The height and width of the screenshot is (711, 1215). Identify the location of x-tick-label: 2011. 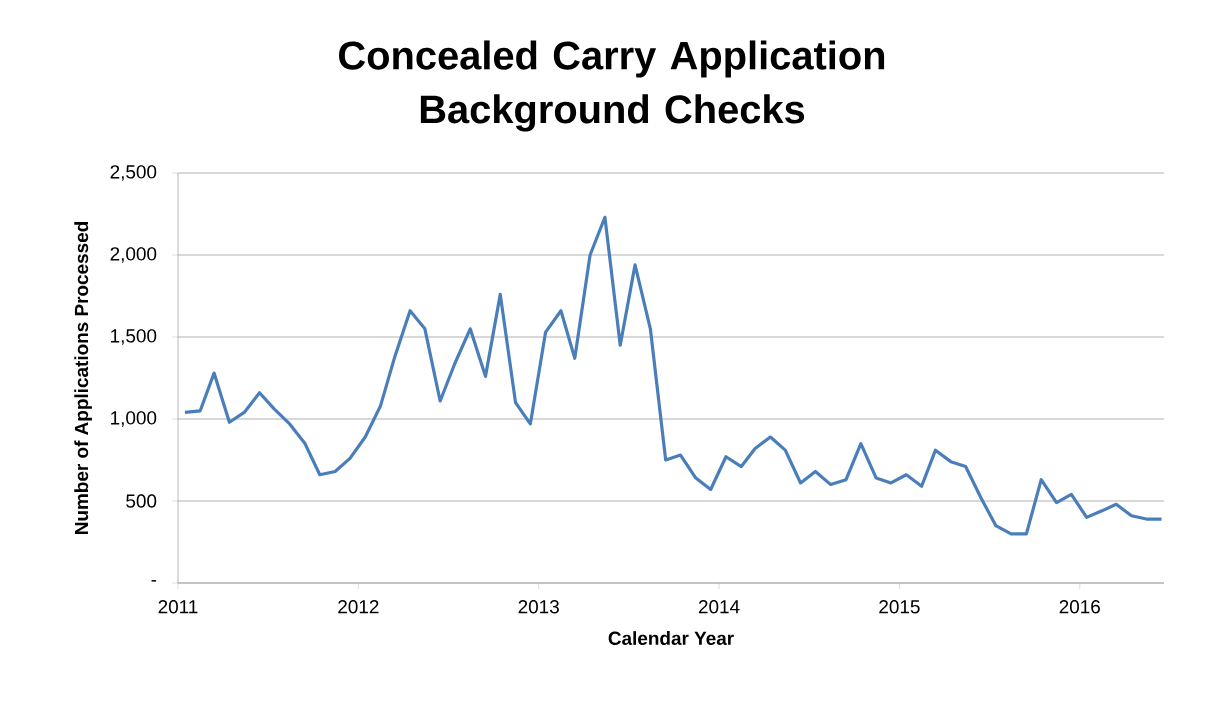
(178, 607).